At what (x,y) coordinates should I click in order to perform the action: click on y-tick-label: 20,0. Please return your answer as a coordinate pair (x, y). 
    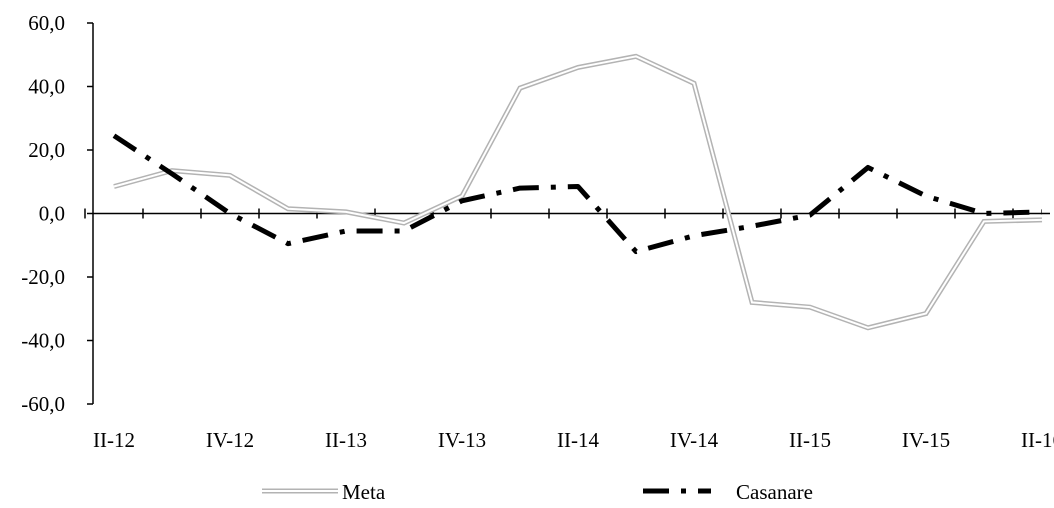
    Looking at the image, I should click on (46, 150).